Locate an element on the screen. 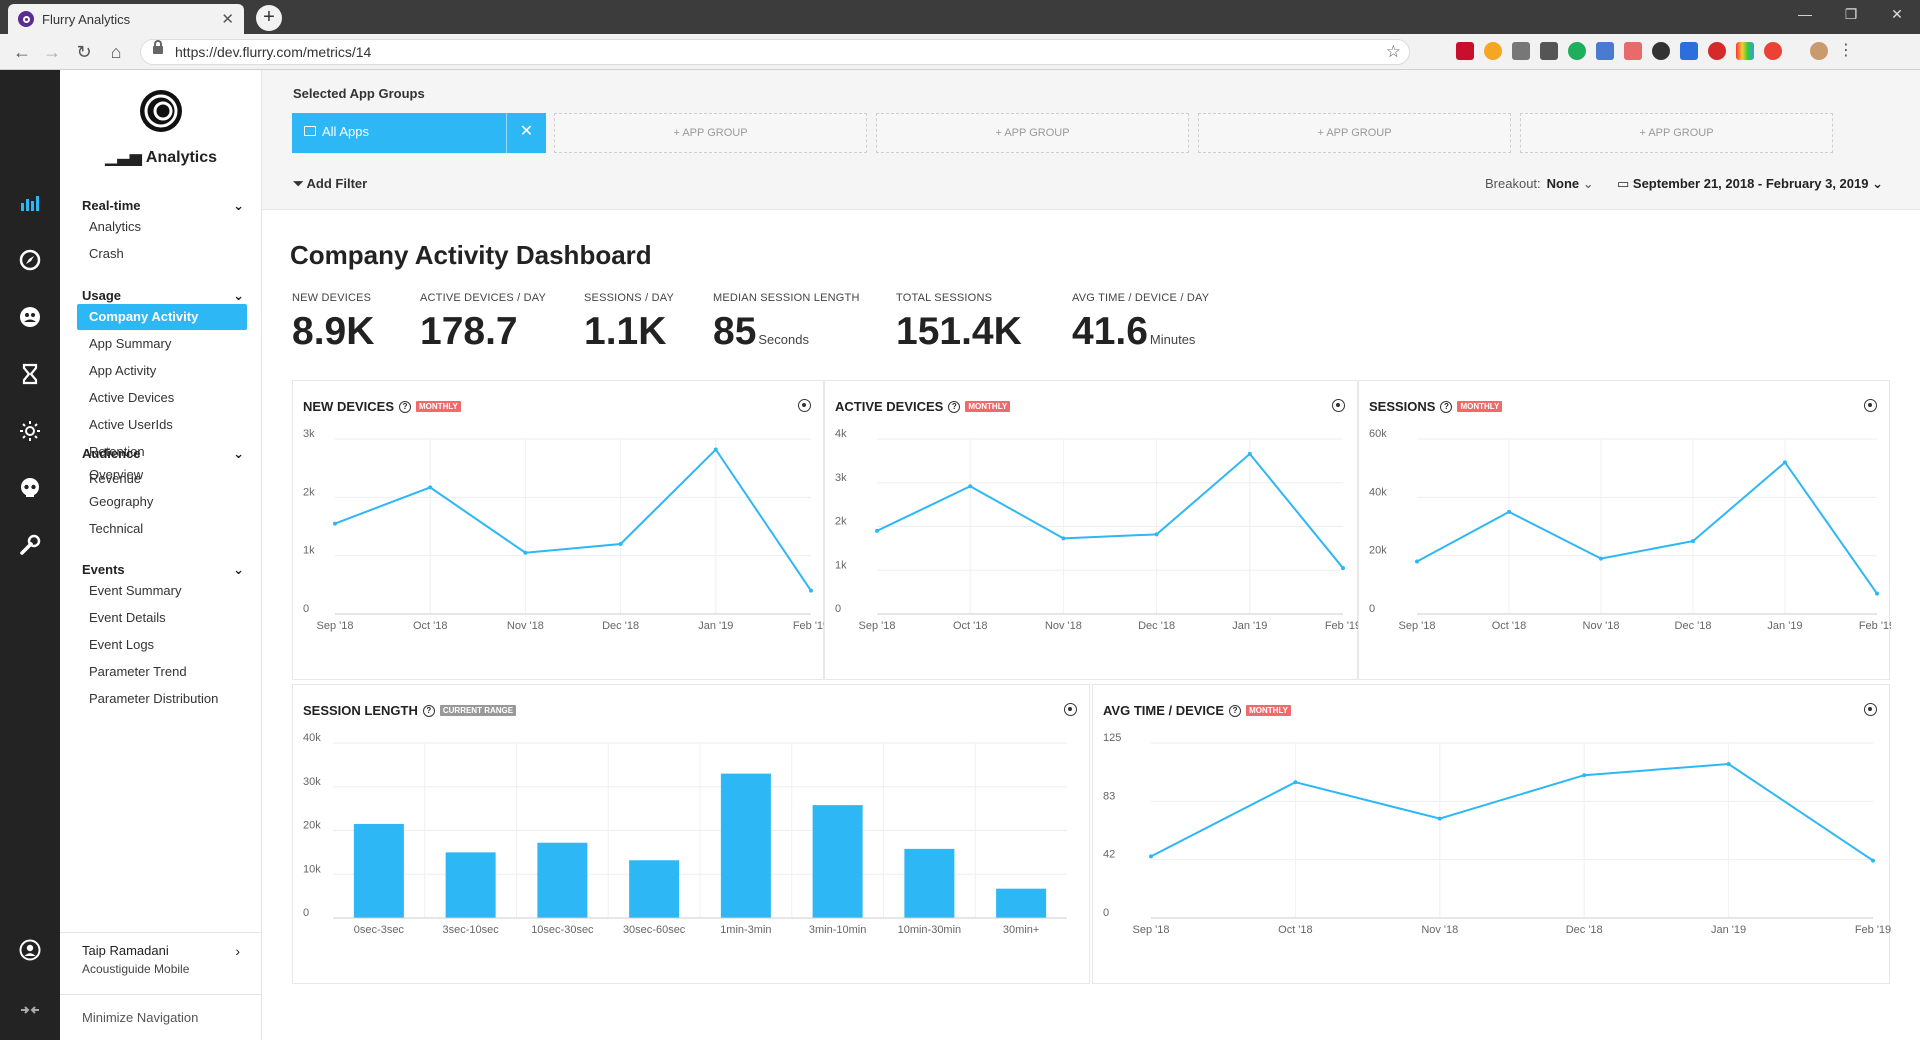 Image resolution: width=1920 pixels, height=1040 pixels. rail-tools-icon is located at coordinates (30, 545).